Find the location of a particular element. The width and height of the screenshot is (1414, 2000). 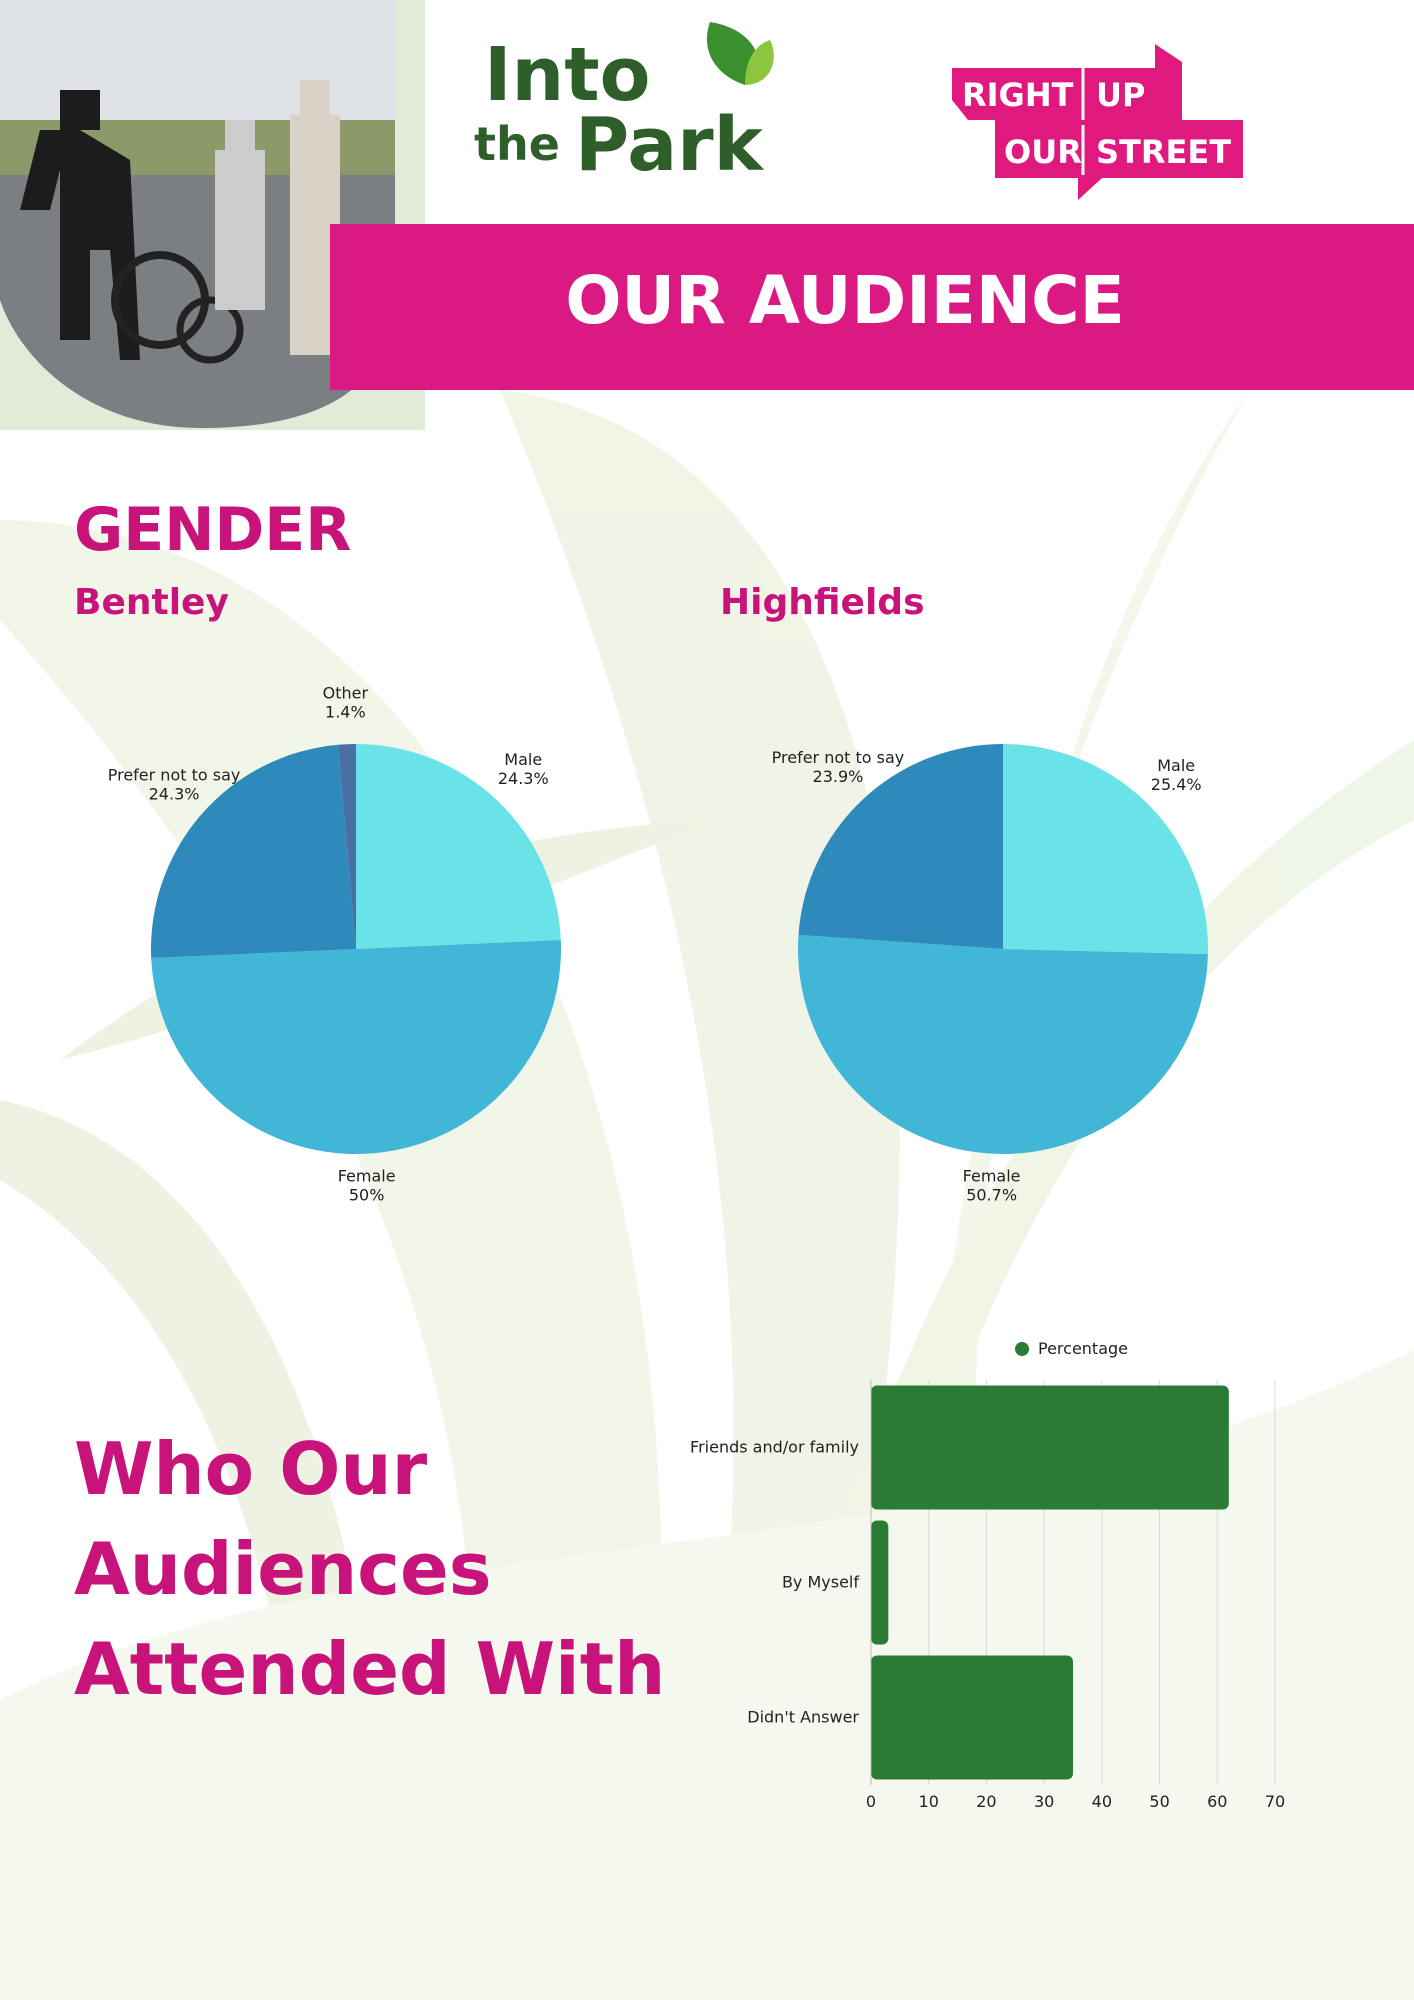

x-tick-label: 40 is located at coordinates (1102, 1801).